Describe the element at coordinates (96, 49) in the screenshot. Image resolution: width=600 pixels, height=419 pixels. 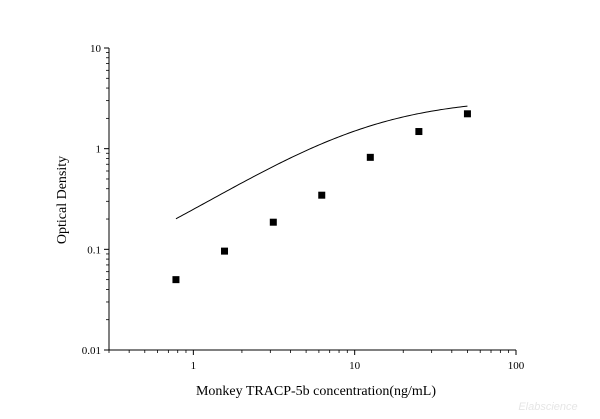
I see `y-tick-label: 10` at that location.